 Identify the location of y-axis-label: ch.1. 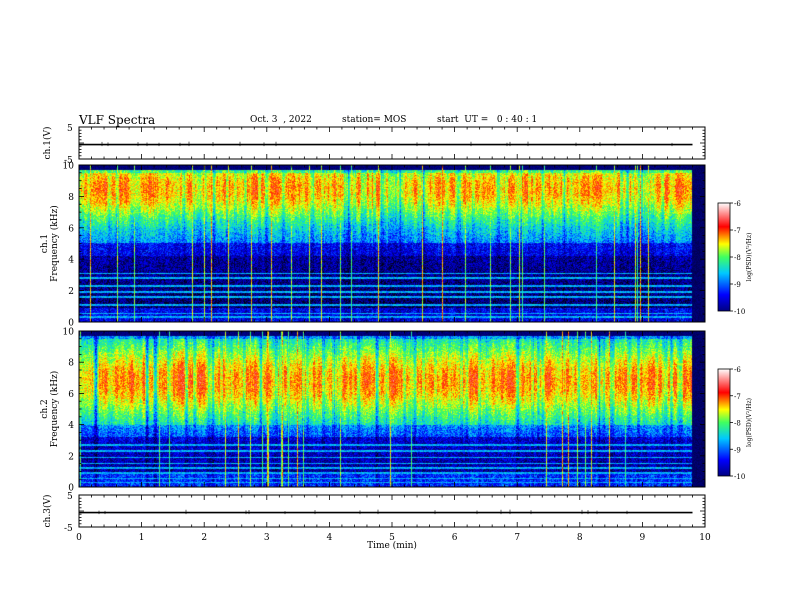
(45, 243).